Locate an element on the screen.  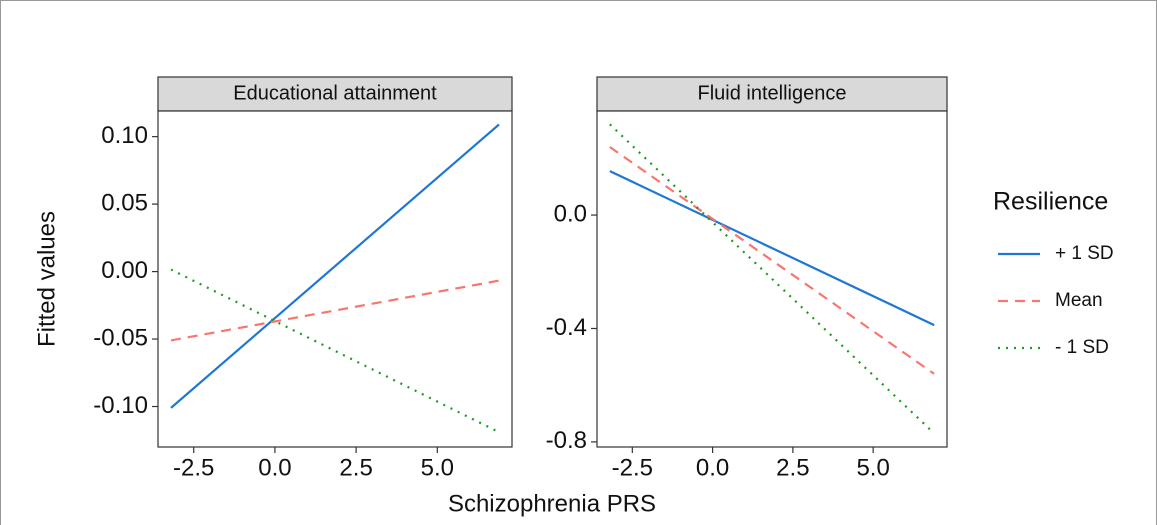
facet-title: Educational attainment is located at coordinates (335, 93).